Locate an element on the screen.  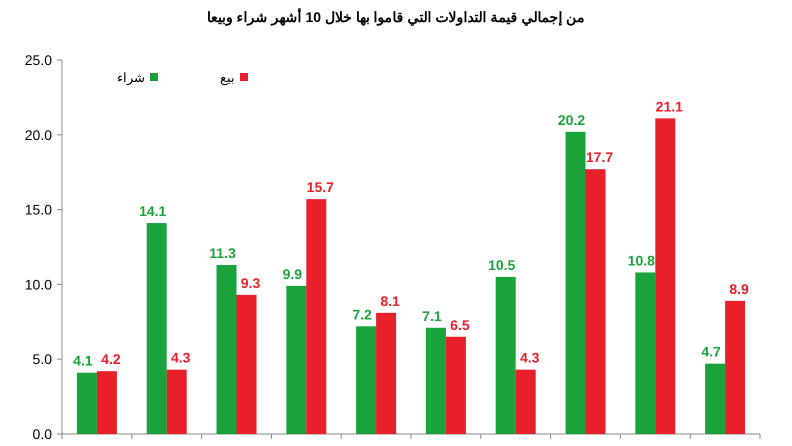
y-tick-label: 25.0 is located at coordinates (38, 60).